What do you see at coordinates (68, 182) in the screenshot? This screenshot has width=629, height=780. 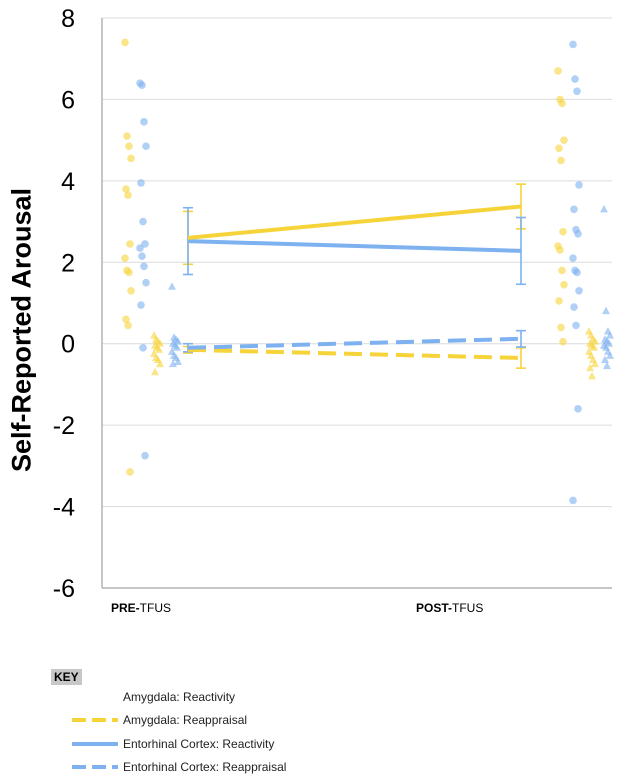 I see `y-tick-label-4: 4` at bounding box center [68, 182].